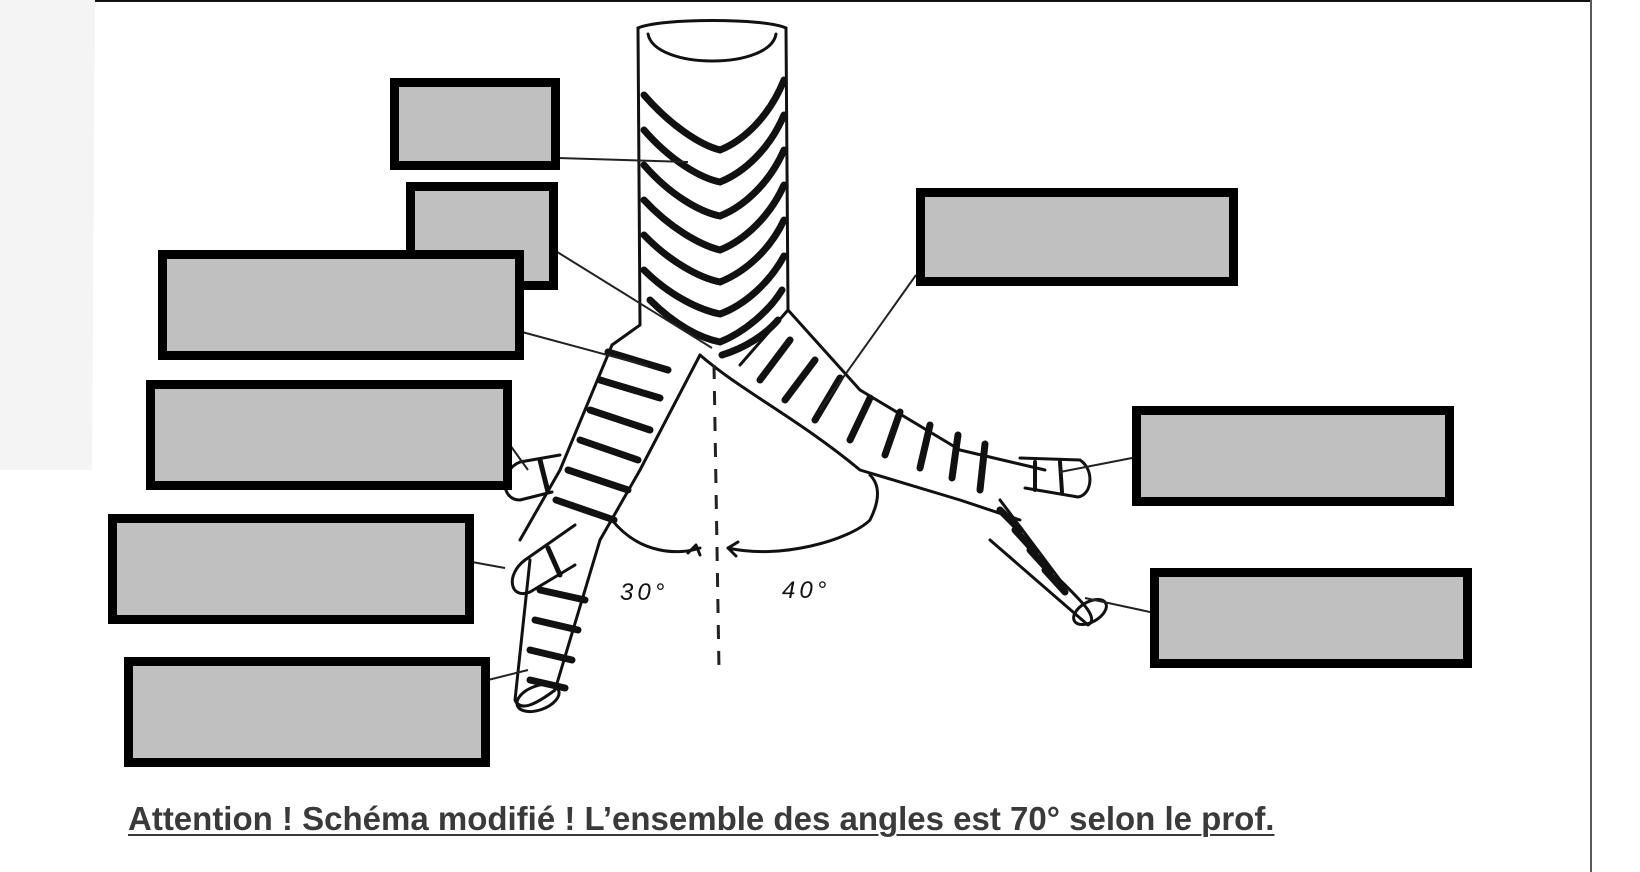 The width and height of the screenshot is (1640, 872). What do you see at coordinates (538, 698) in the screenshot?
I see `right-lower-lobe-opening` at bounding box center [538, 698].